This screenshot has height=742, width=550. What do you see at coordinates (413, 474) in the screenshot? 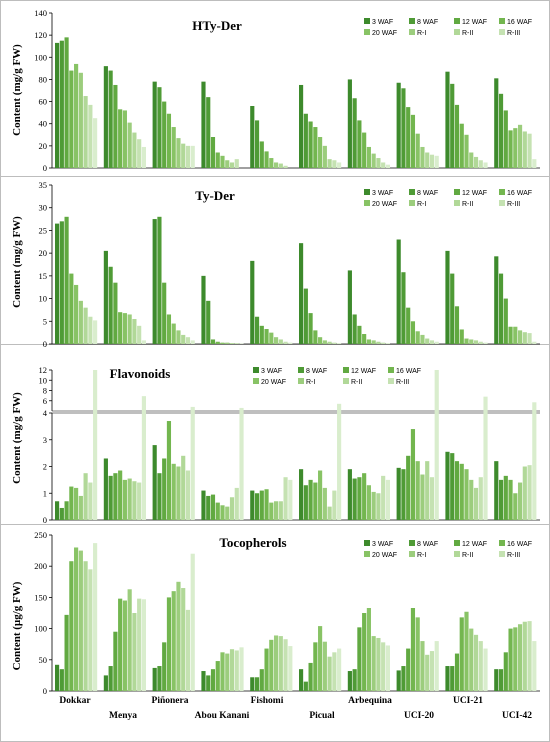
I see `bar-flavonoids-uci-20-s4` at bounding box center [413, 474].